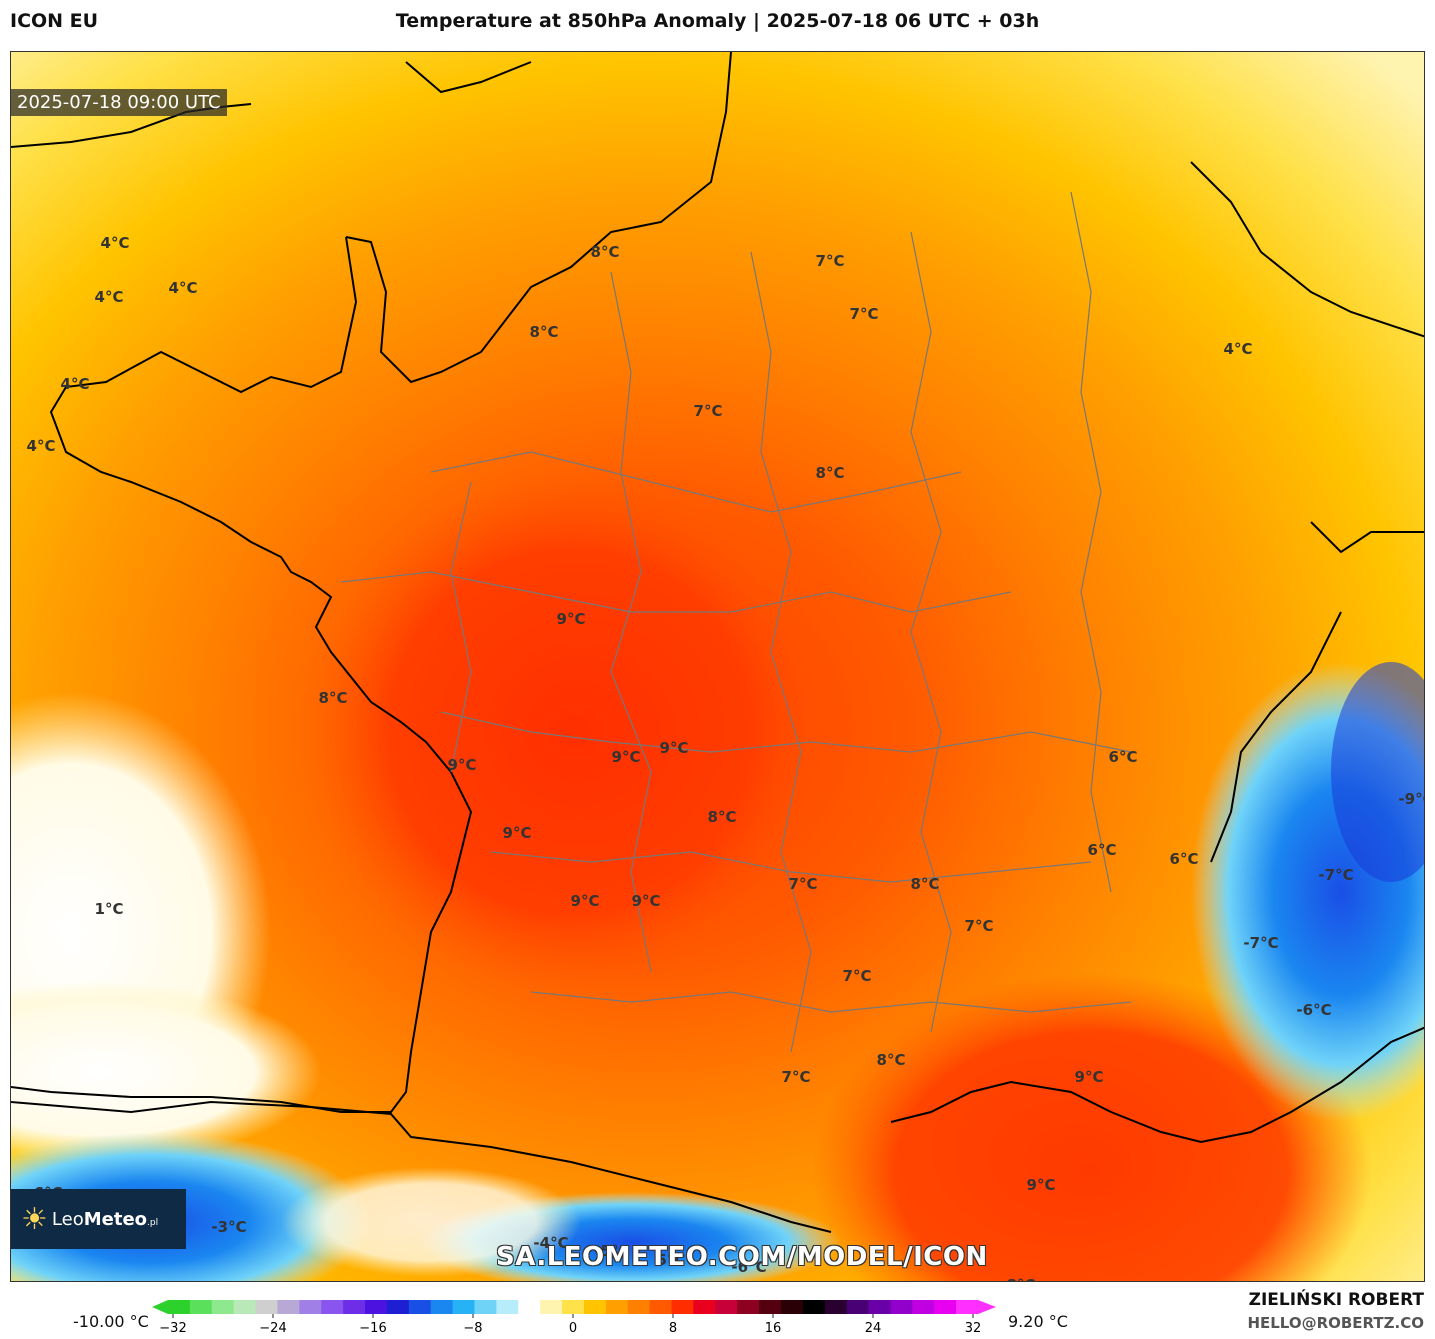 This screenshot has width=1435, height=1339. I want to click on contour-label: -5°C, so click(612, 1251).